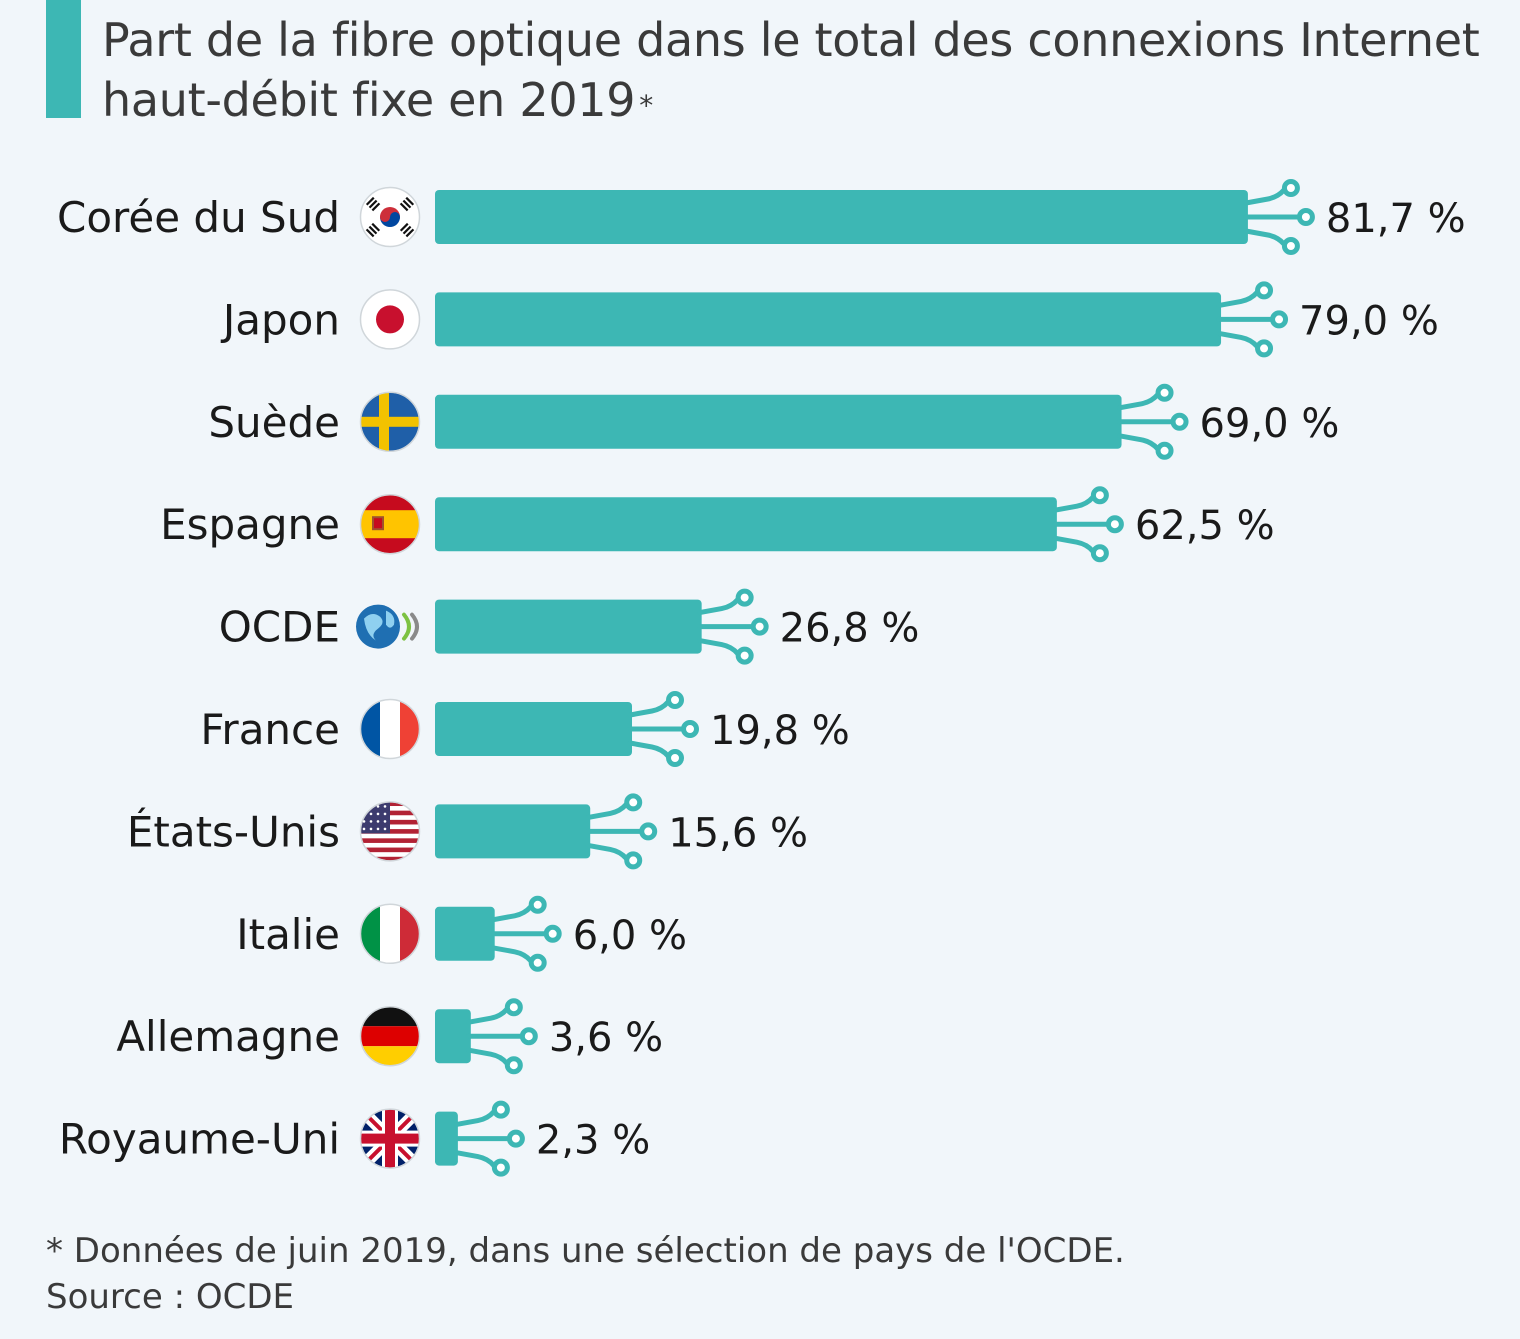  Describe the element at coordinates (1396, 219) in the screenshot. I see `value-label-coree-du-sud: 81,7 %` at that location.